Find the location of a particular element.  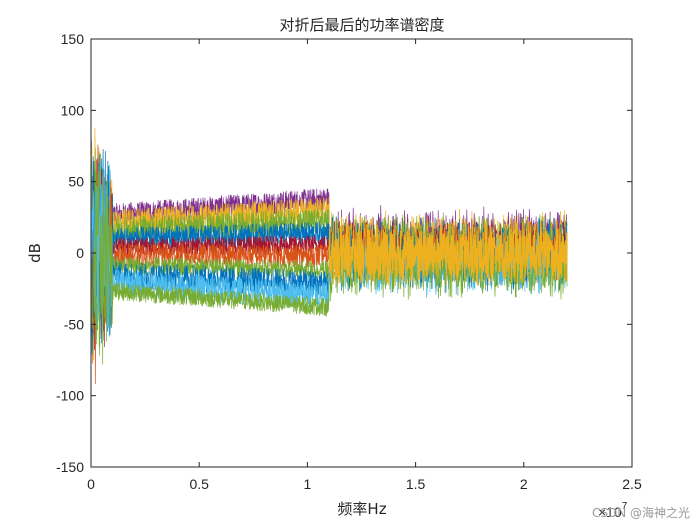

watermark: CSDN @海神之光 is located at coordinates (641, 512).